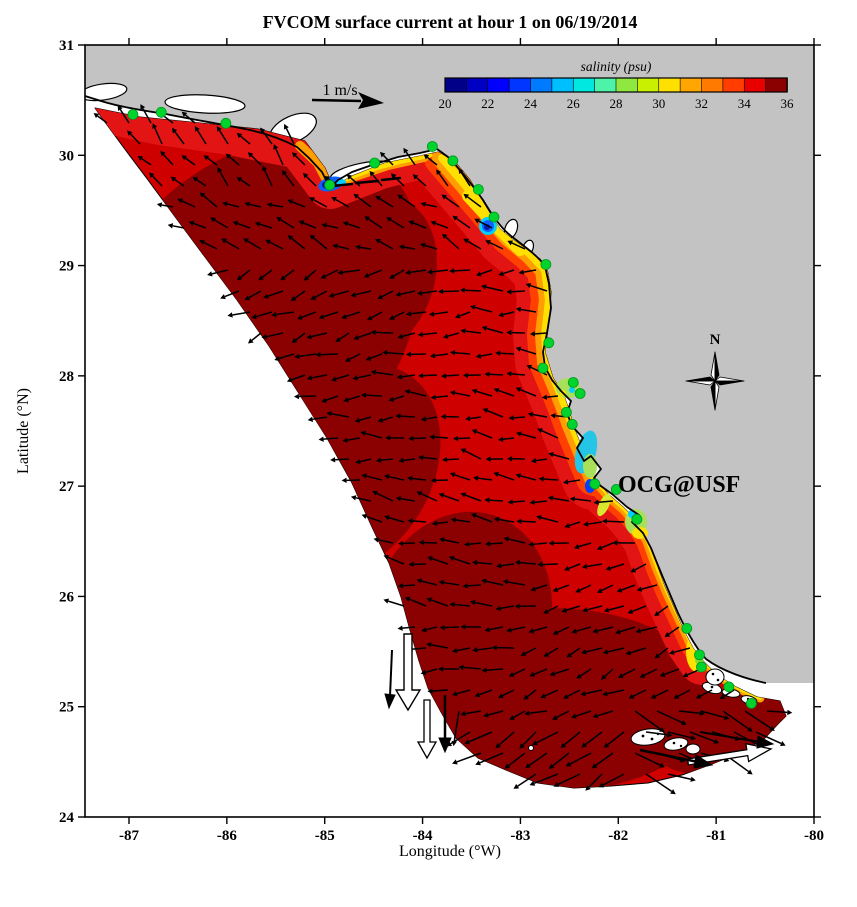 This screenshot has height=907, width=857. I want to click on station-marker, so click(549, 343).